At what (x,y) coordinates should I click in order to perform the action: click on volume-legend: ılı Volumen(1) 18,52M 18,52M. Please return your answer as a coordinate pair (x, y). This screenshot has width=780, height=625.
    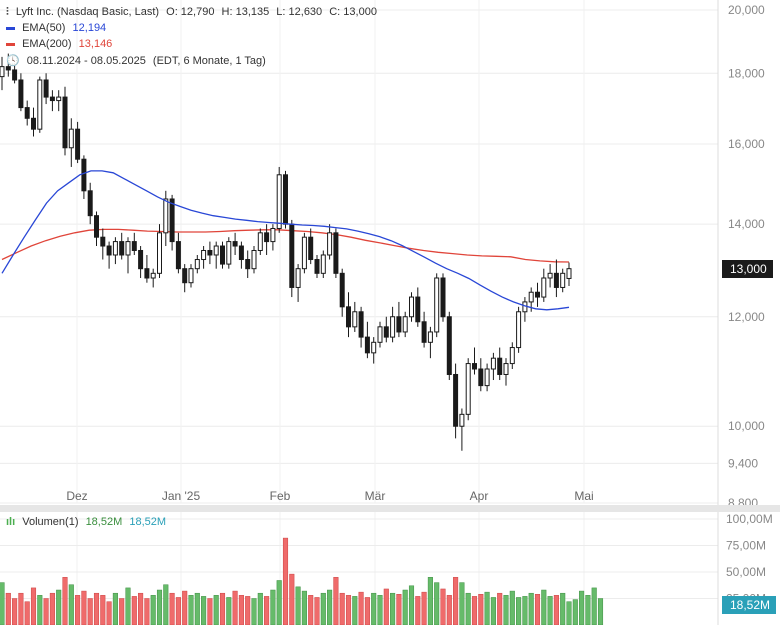
    Looking at the image, I should click on (88, 522).